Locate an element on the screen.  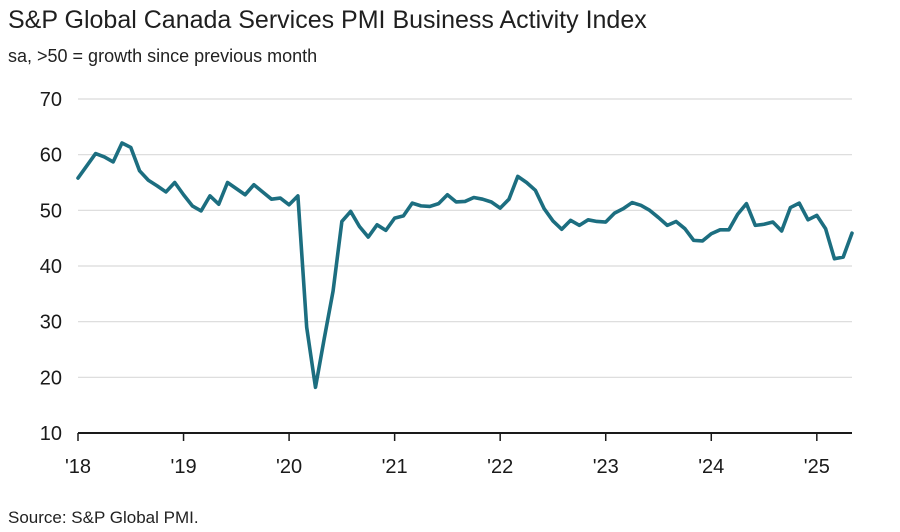
y-tick-label: 30 is located at coordinates (51, 323).